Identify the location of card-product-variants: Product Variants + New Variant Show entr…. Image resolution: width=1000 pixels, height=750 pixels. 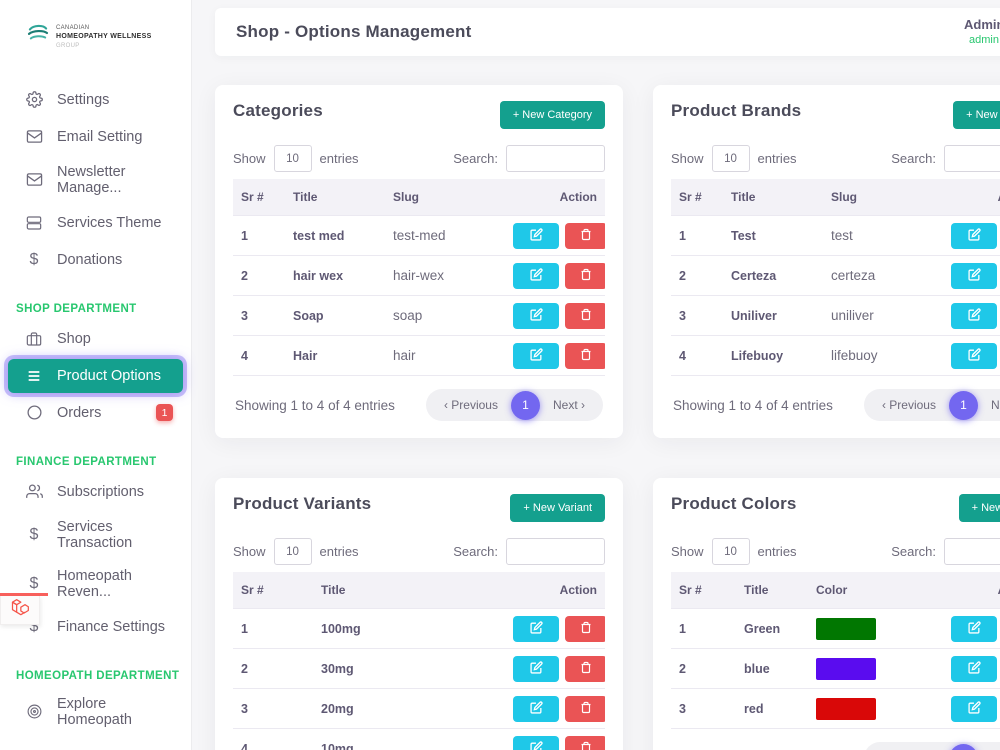
(419, 614).